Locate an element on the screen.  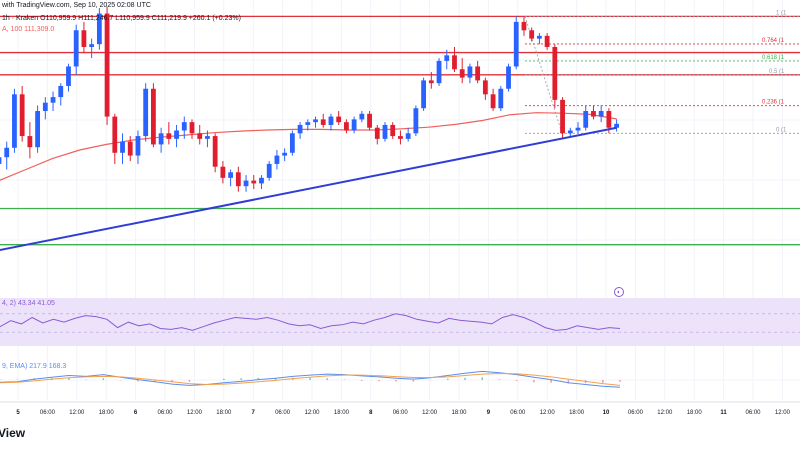
replay-icon is located at coordinates (619, 292).